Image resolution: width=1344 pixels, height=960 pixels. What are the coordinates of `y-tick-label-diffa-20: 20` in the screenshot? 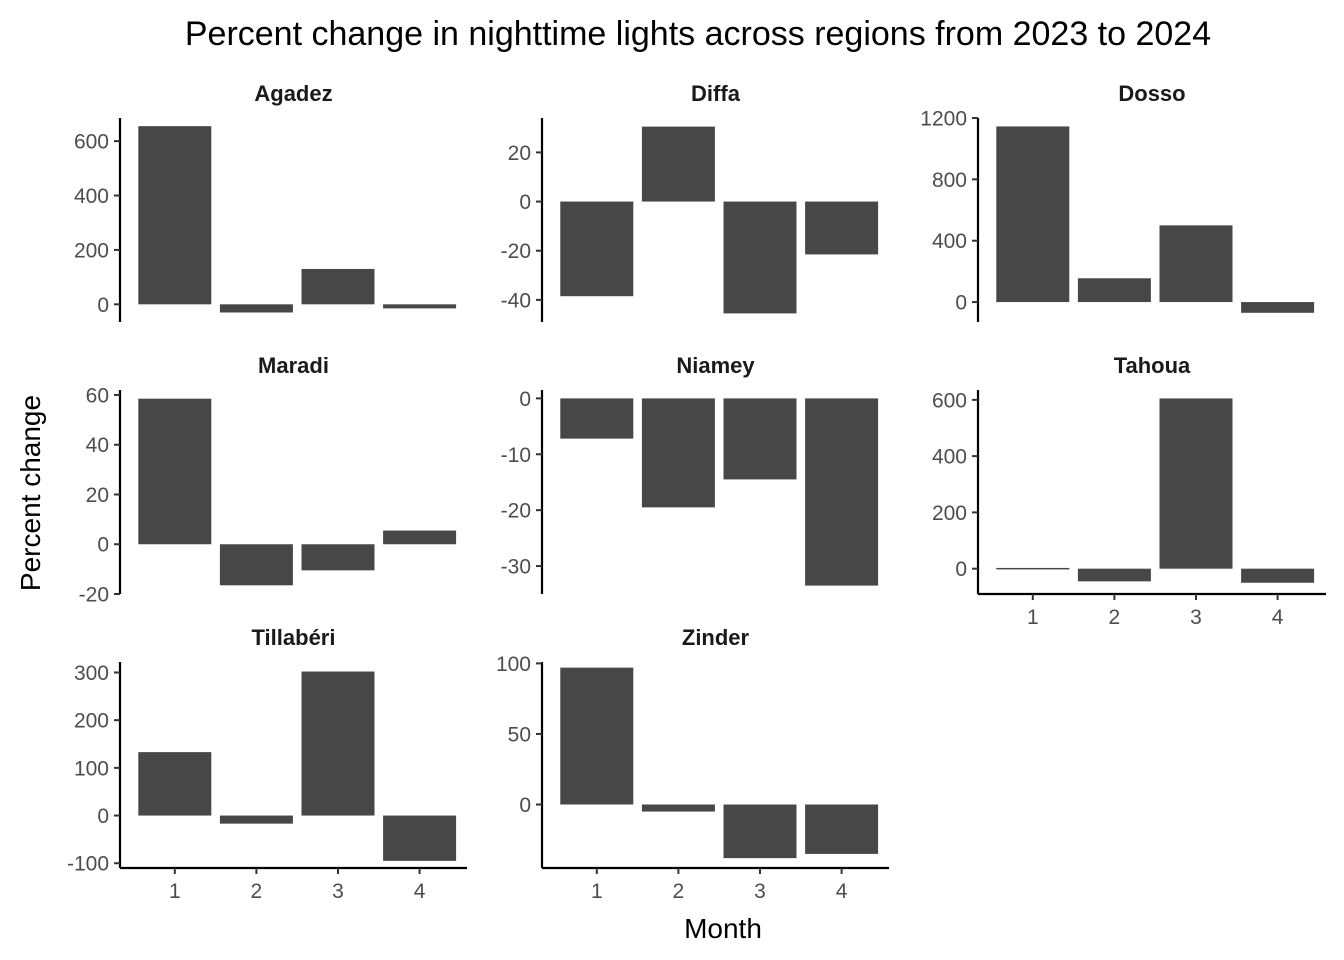 It's located at (519, 153).